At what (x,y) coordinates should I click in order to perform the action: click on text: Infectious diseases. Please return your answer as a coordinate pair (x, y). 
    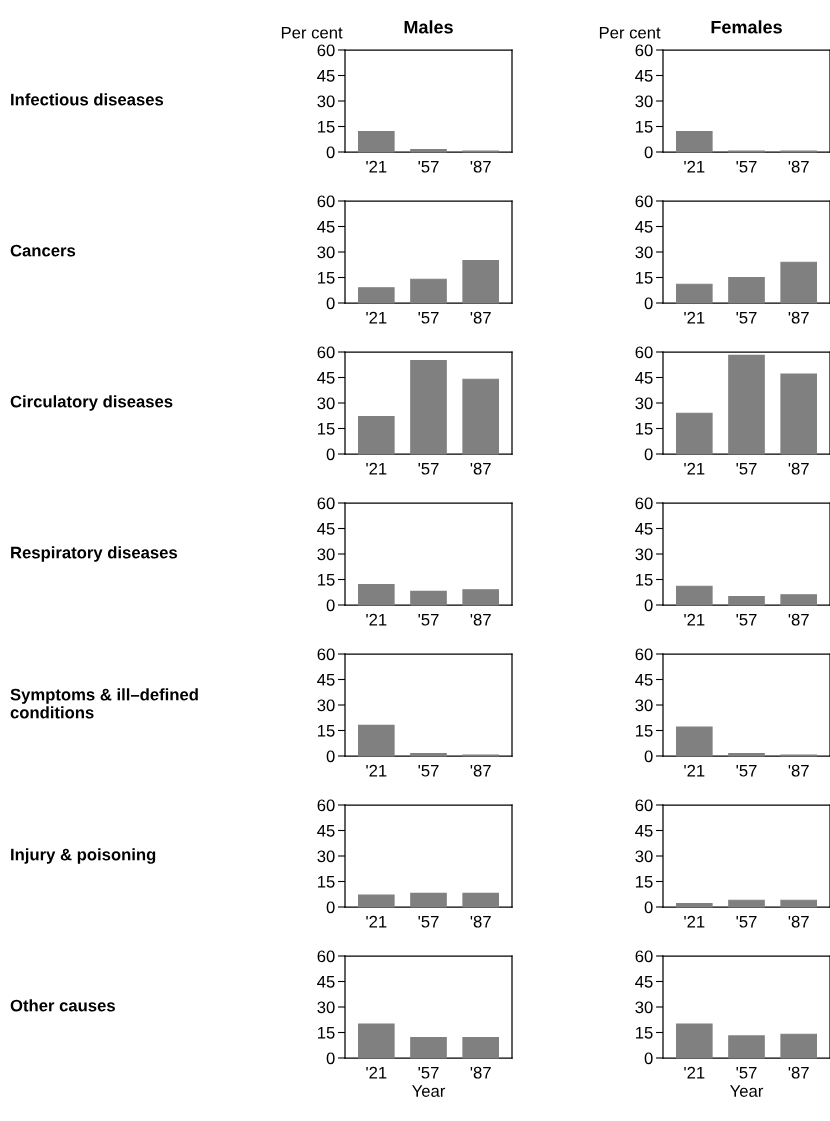
    Looking at the image, I should click on (87, 99).